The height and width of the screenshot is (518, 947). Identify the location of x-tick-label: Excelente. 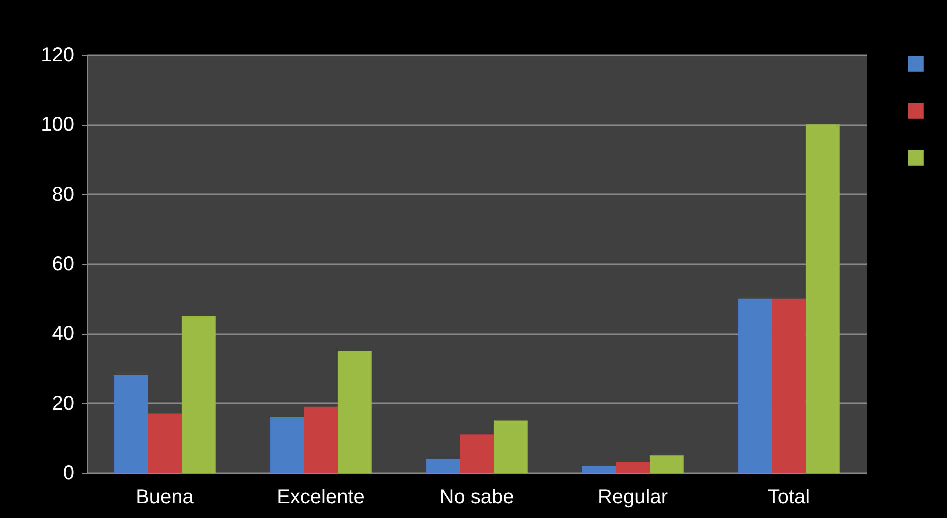
(321, 497).